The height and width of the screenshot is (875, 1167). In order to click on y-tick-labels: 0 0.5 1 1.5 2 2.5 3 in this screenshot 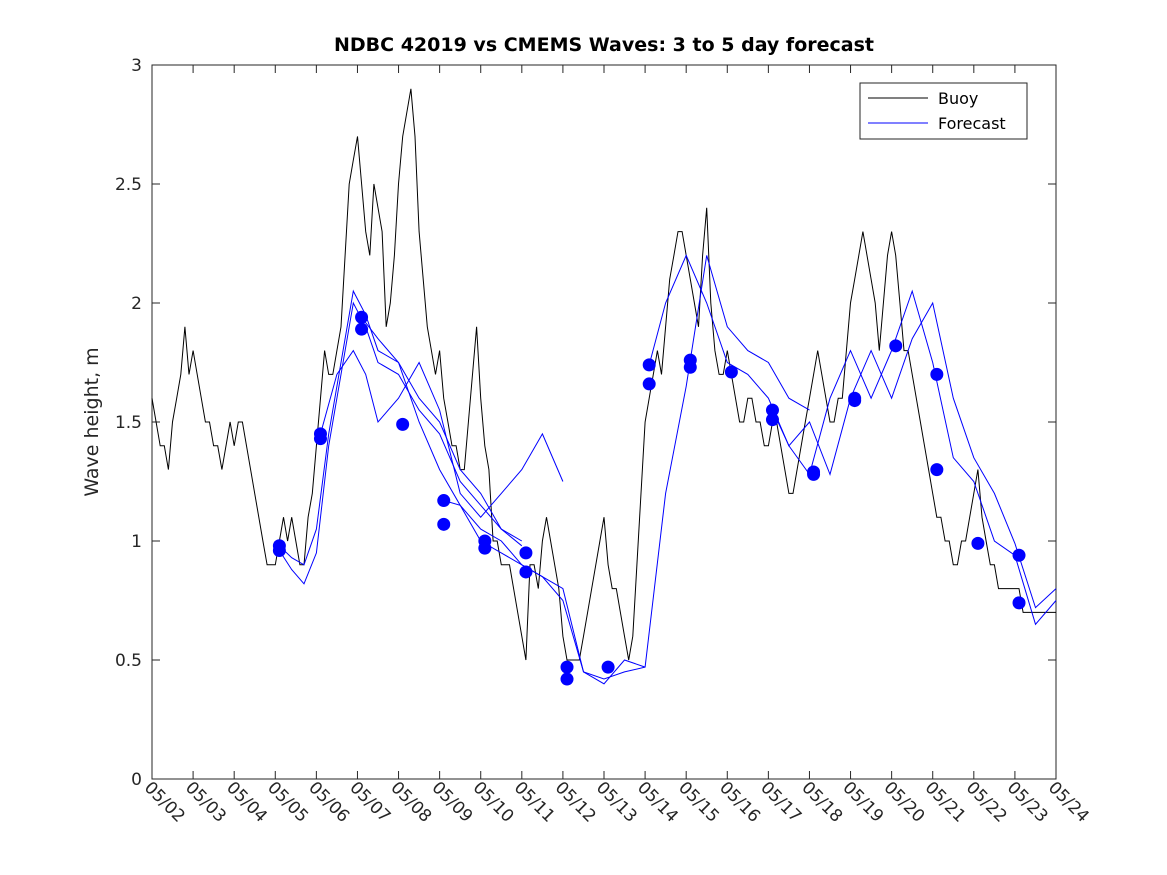, I will do `click(128, 423)`.